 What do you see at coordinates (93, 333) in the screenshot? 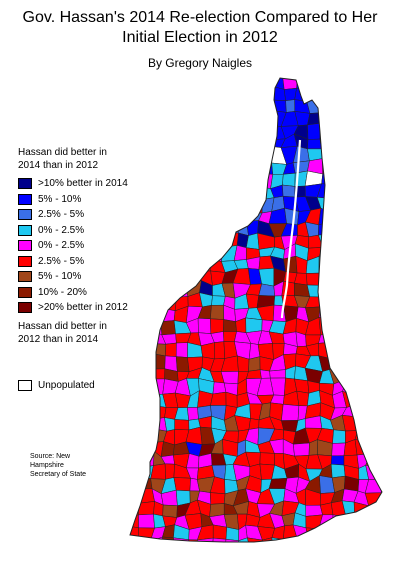
I see `legend-footer: Hassan did better in 2012 than in 2014` at bounding box center [93, 333].